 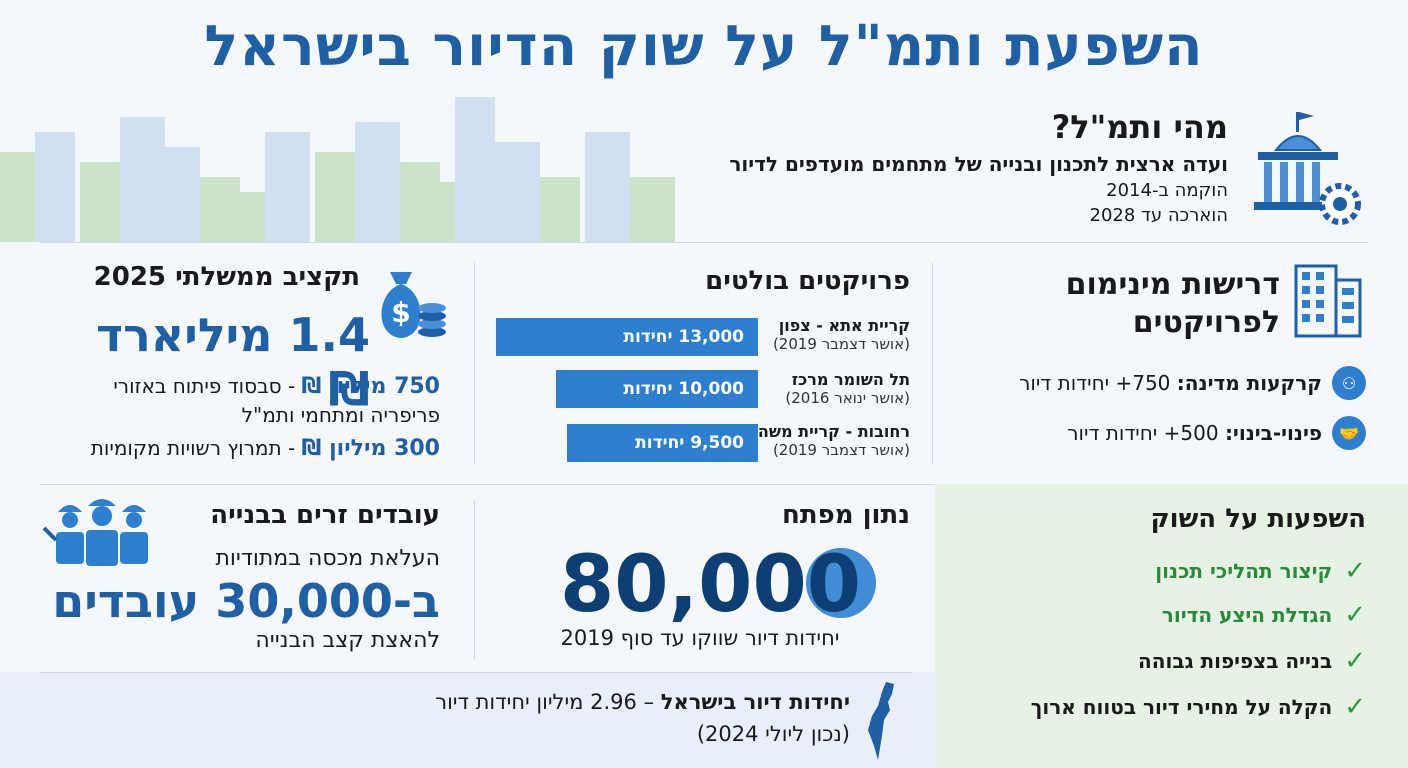 I want to click on project-label-3: רחובות - קריית משה (אושר דצמבר 2019), so click(x=830, y=440).